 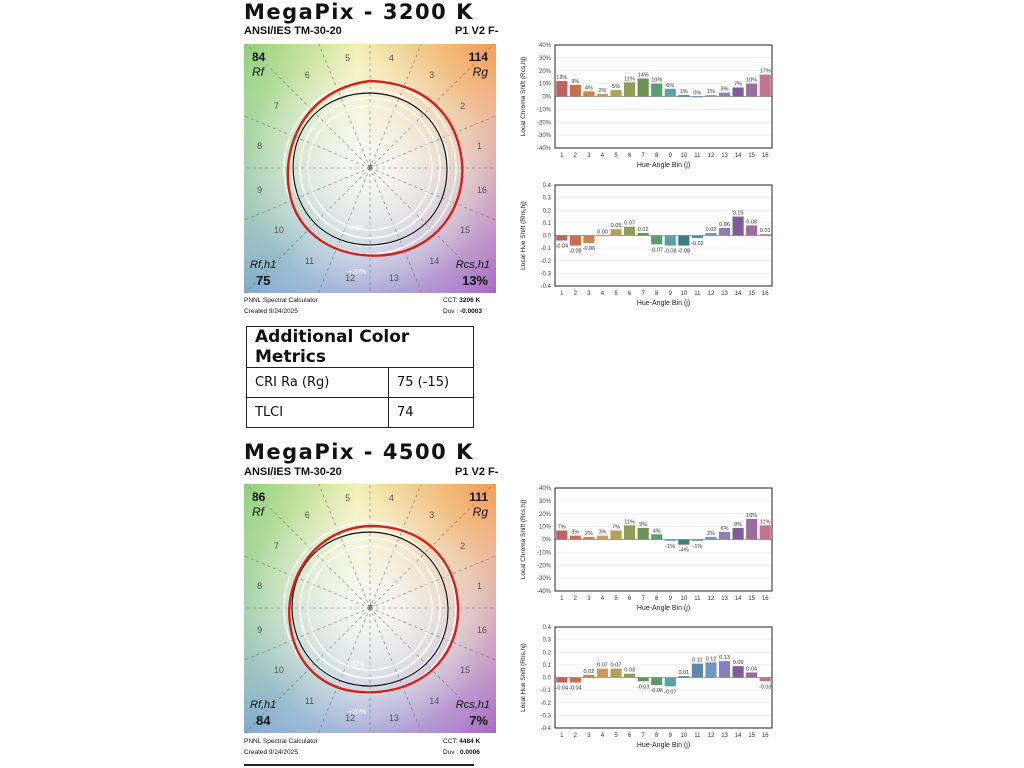 I want to click on x-tick-label: 4, so click(x=603, y=736).